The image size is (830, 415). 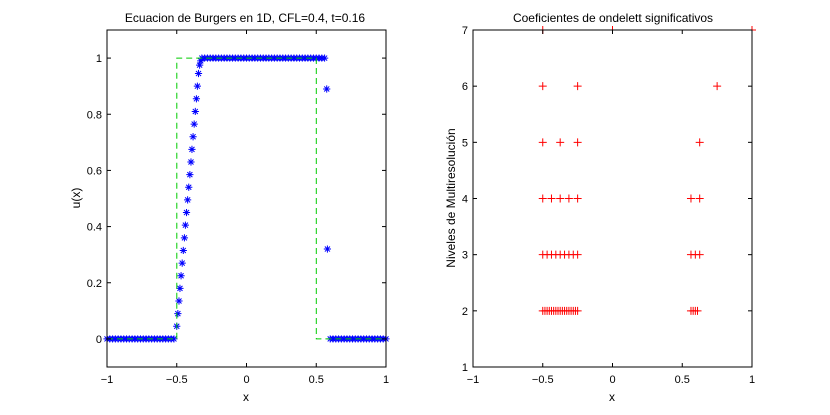 What do you see at coordinates (465, 312) in the screenshot?
I see `y-tick-label: 2` at bounding box center [465, 312].